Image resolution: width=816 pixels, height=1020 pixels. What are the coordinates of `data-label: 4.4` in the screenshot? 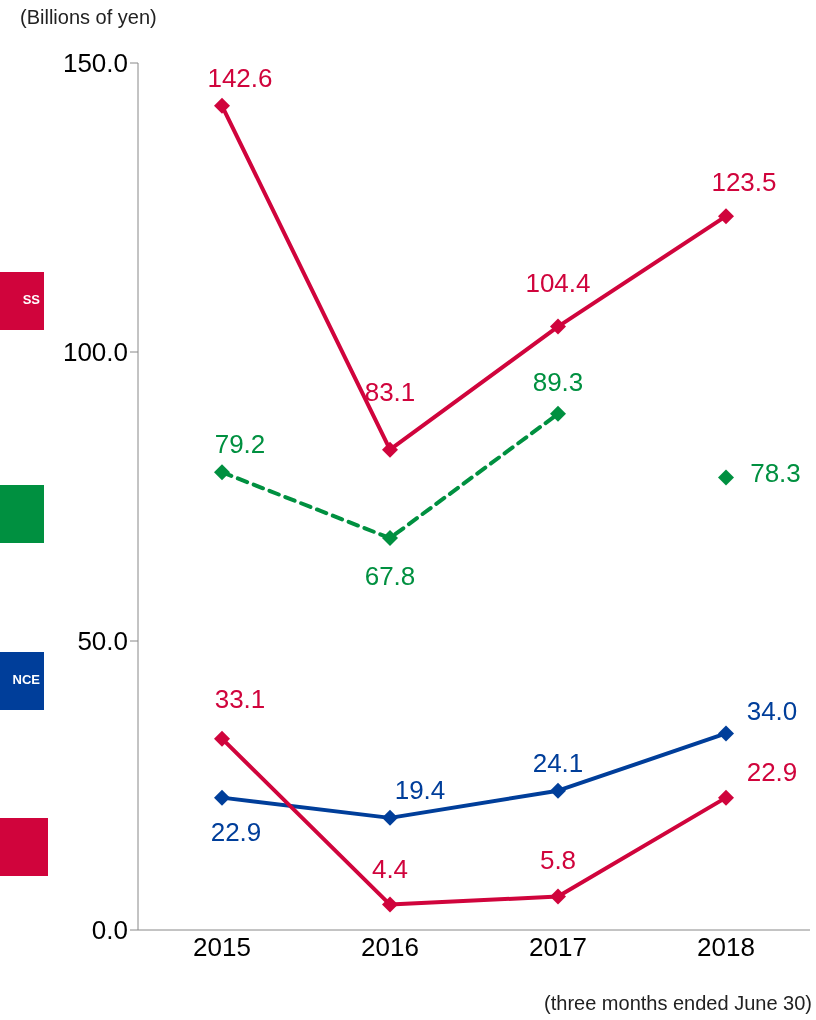 It's located at (390, 868).